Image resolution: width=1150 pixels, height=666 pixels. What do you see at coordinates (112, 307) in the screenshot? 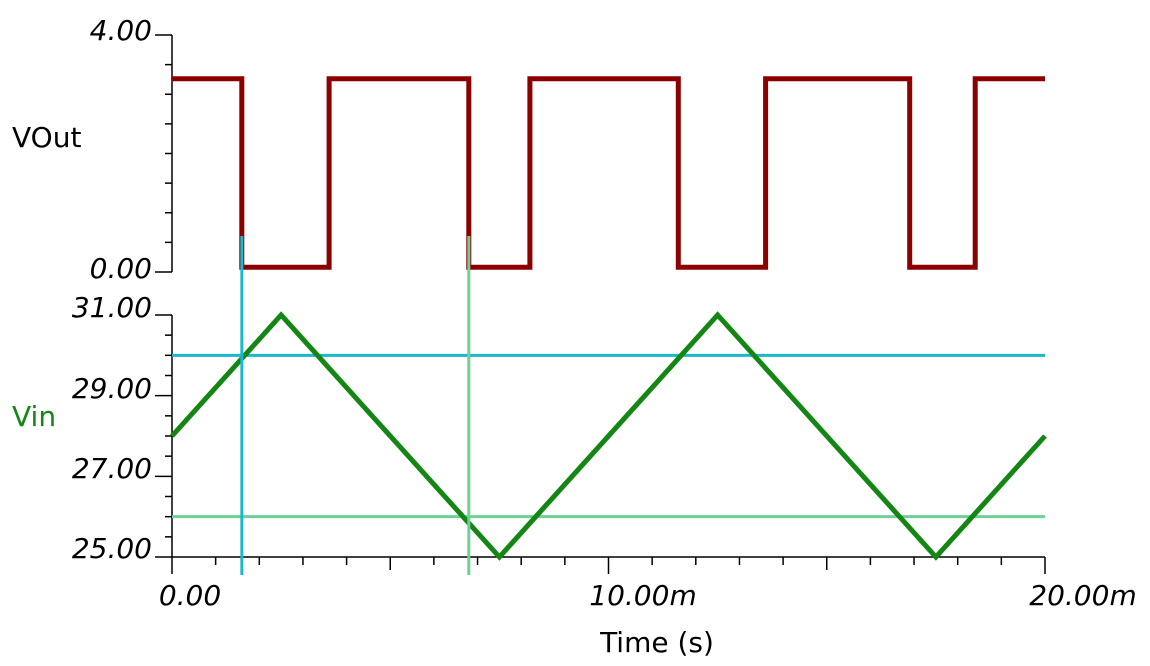
I see `vin-ytick-31-label: 31.00` at bounding box center [112, 307].